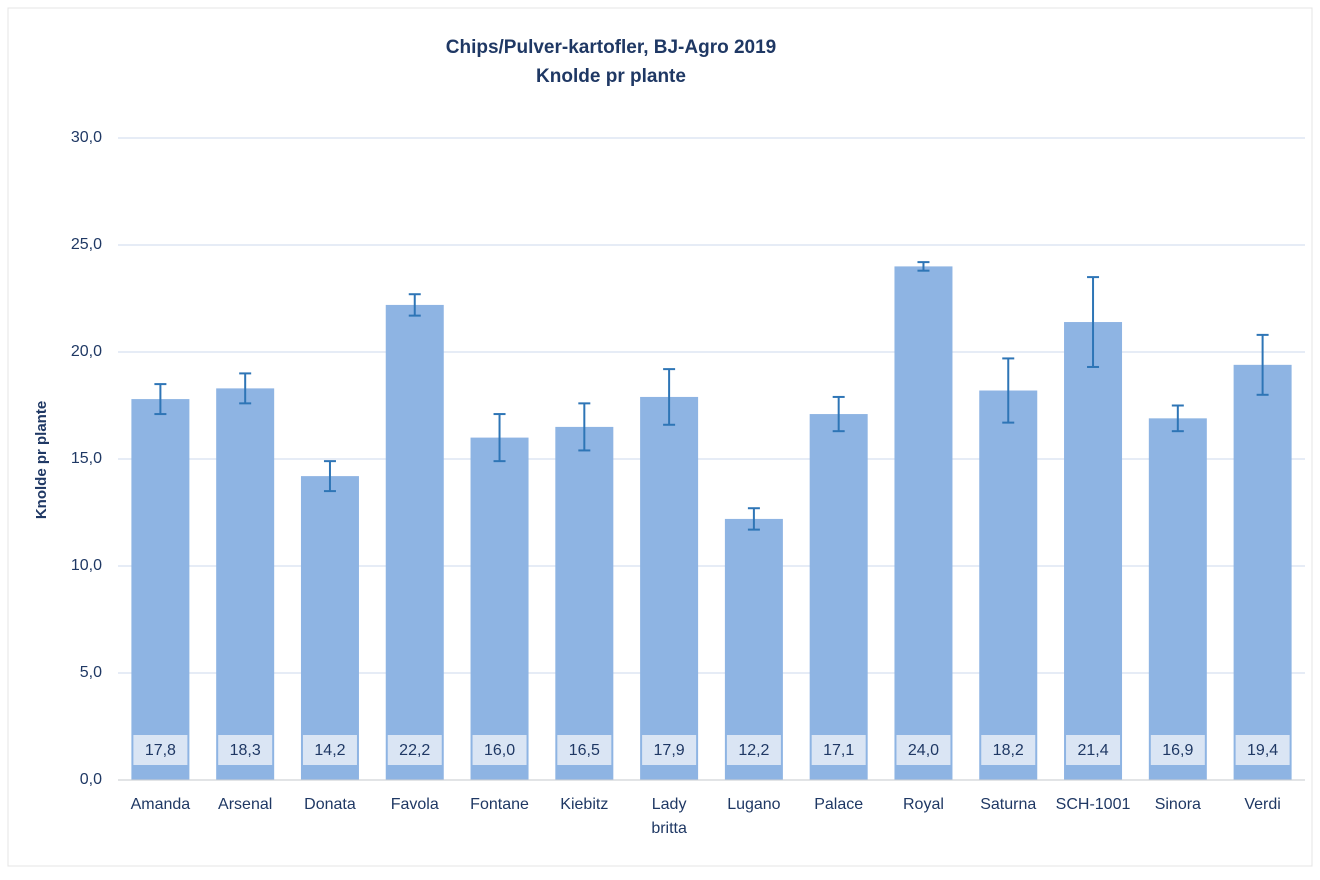 The width and height of the screenshot is (1320, 880). Describe the element at coordinates (86, 351) in the screenshot. I see `y-tick-label: 20,0` at that location.